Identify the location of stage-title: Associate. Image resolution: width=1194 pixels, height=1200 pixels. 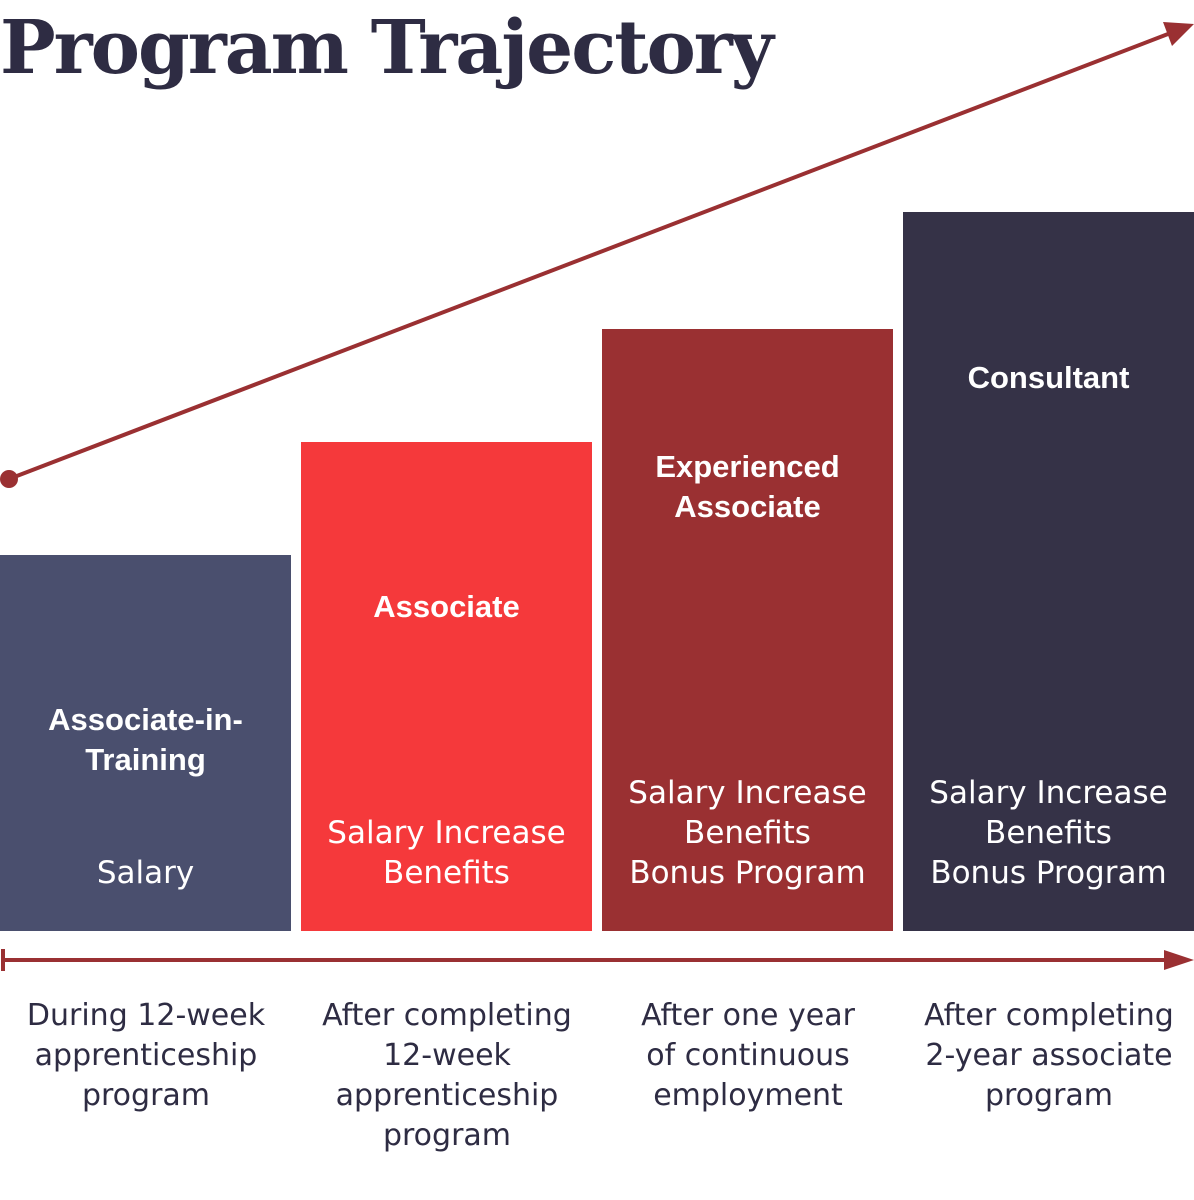
(446, 607).